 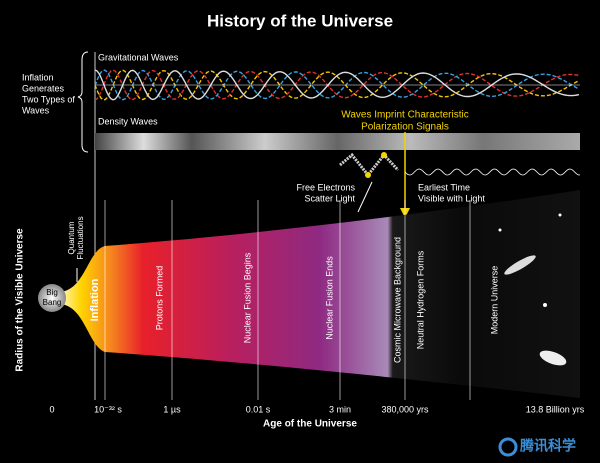 What do you see at coordinates (369, 165) in the screenshot?
I see `photon-zigzag` at bounding box center [369, 165].